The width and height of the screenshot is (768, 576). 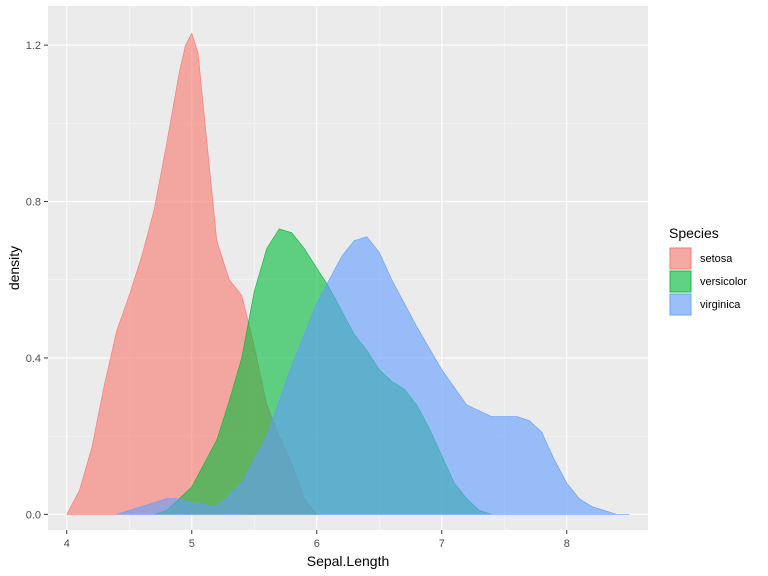 What do you see at coordinates (694, 233) in the screenshot?
I see `legend-title: Species` at bounding box center [694, 233].